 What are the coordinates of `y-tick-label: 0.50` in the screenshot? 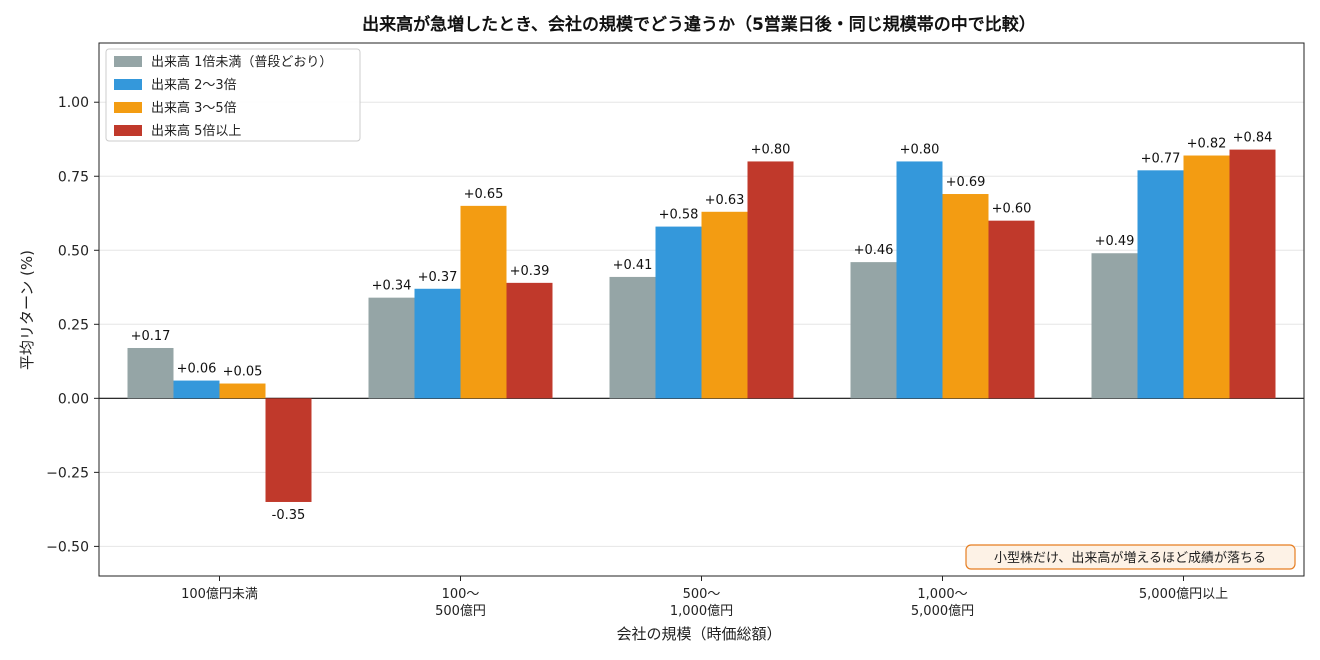 It's located at (73, 251).